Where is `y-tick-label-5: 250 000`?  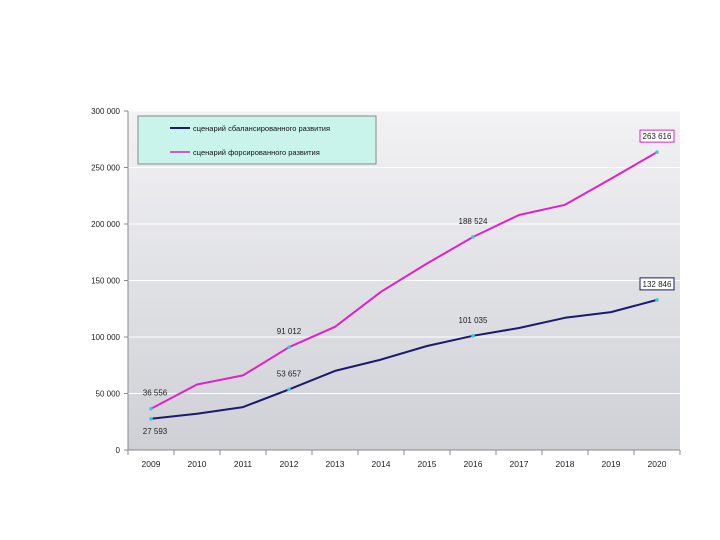
y-tick-label-5: 250 000 is located at coordinates (105, 168).